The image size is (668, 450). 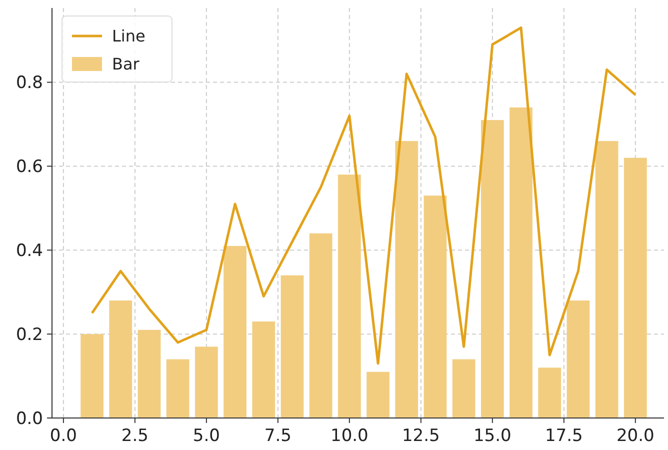 I want to click on y-tick-label: 0.2, so click(x=29, y=335).